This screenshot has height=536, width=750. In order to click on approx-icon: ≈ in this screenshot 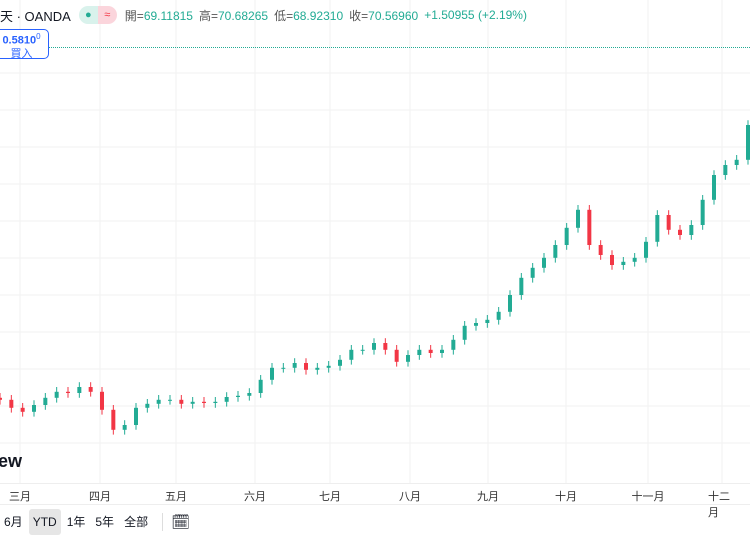, I will do `click(107, 15)`.